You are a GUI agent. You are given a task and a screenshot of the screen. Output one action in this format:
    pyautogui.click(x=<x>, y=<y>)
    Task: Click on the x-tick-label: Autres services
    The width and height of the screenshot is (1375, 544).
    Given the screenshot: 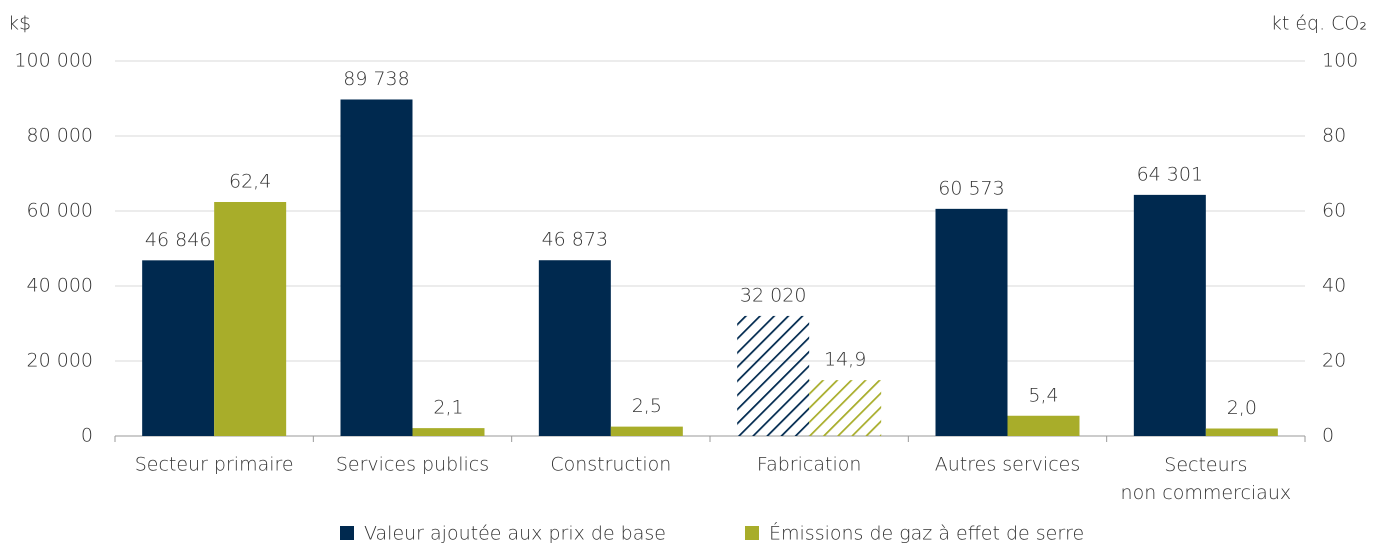 What is the action you would take?
    pyautogui.click(x=1007, y=465)
    